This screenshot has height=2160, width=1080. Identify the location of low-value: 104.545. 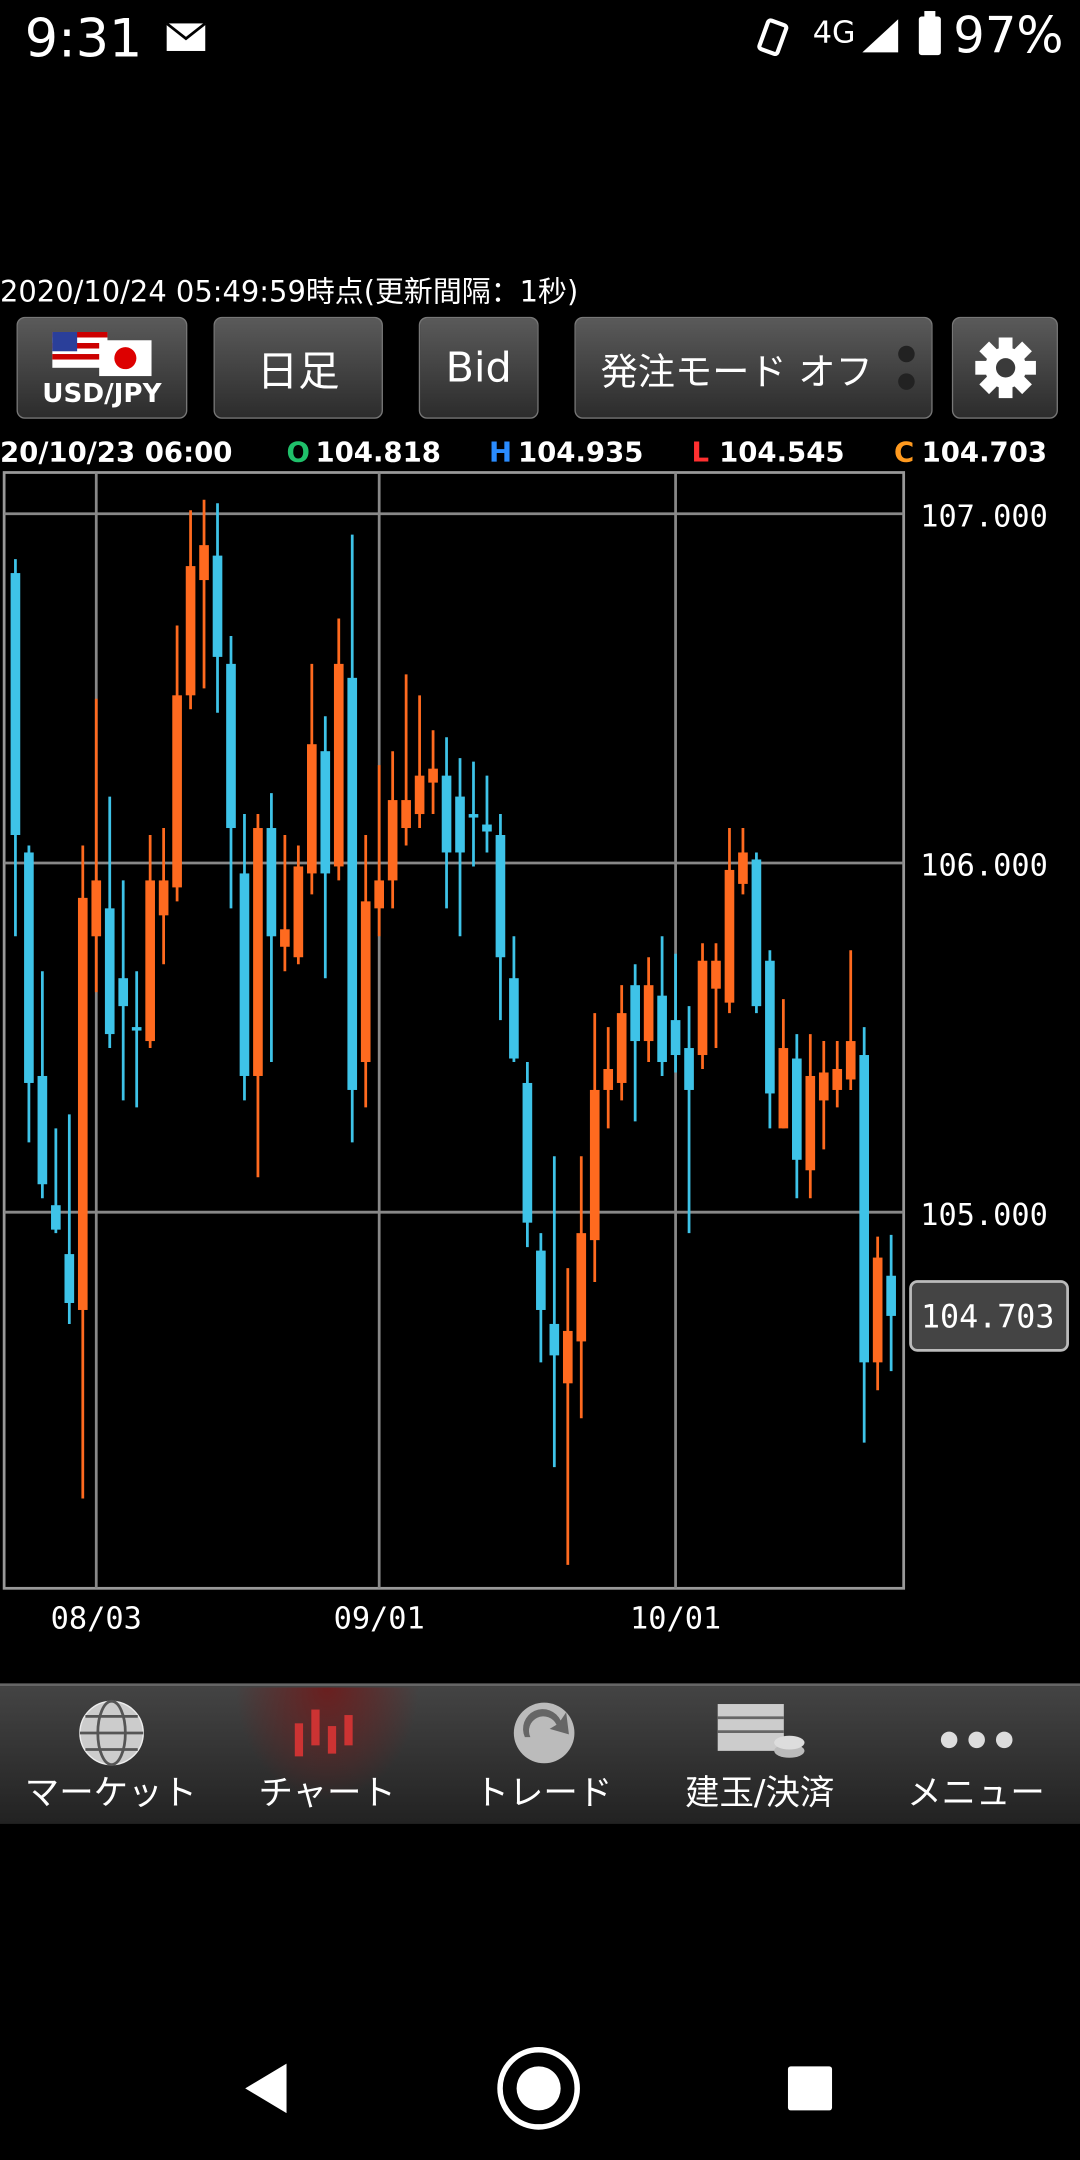
(782, 452).